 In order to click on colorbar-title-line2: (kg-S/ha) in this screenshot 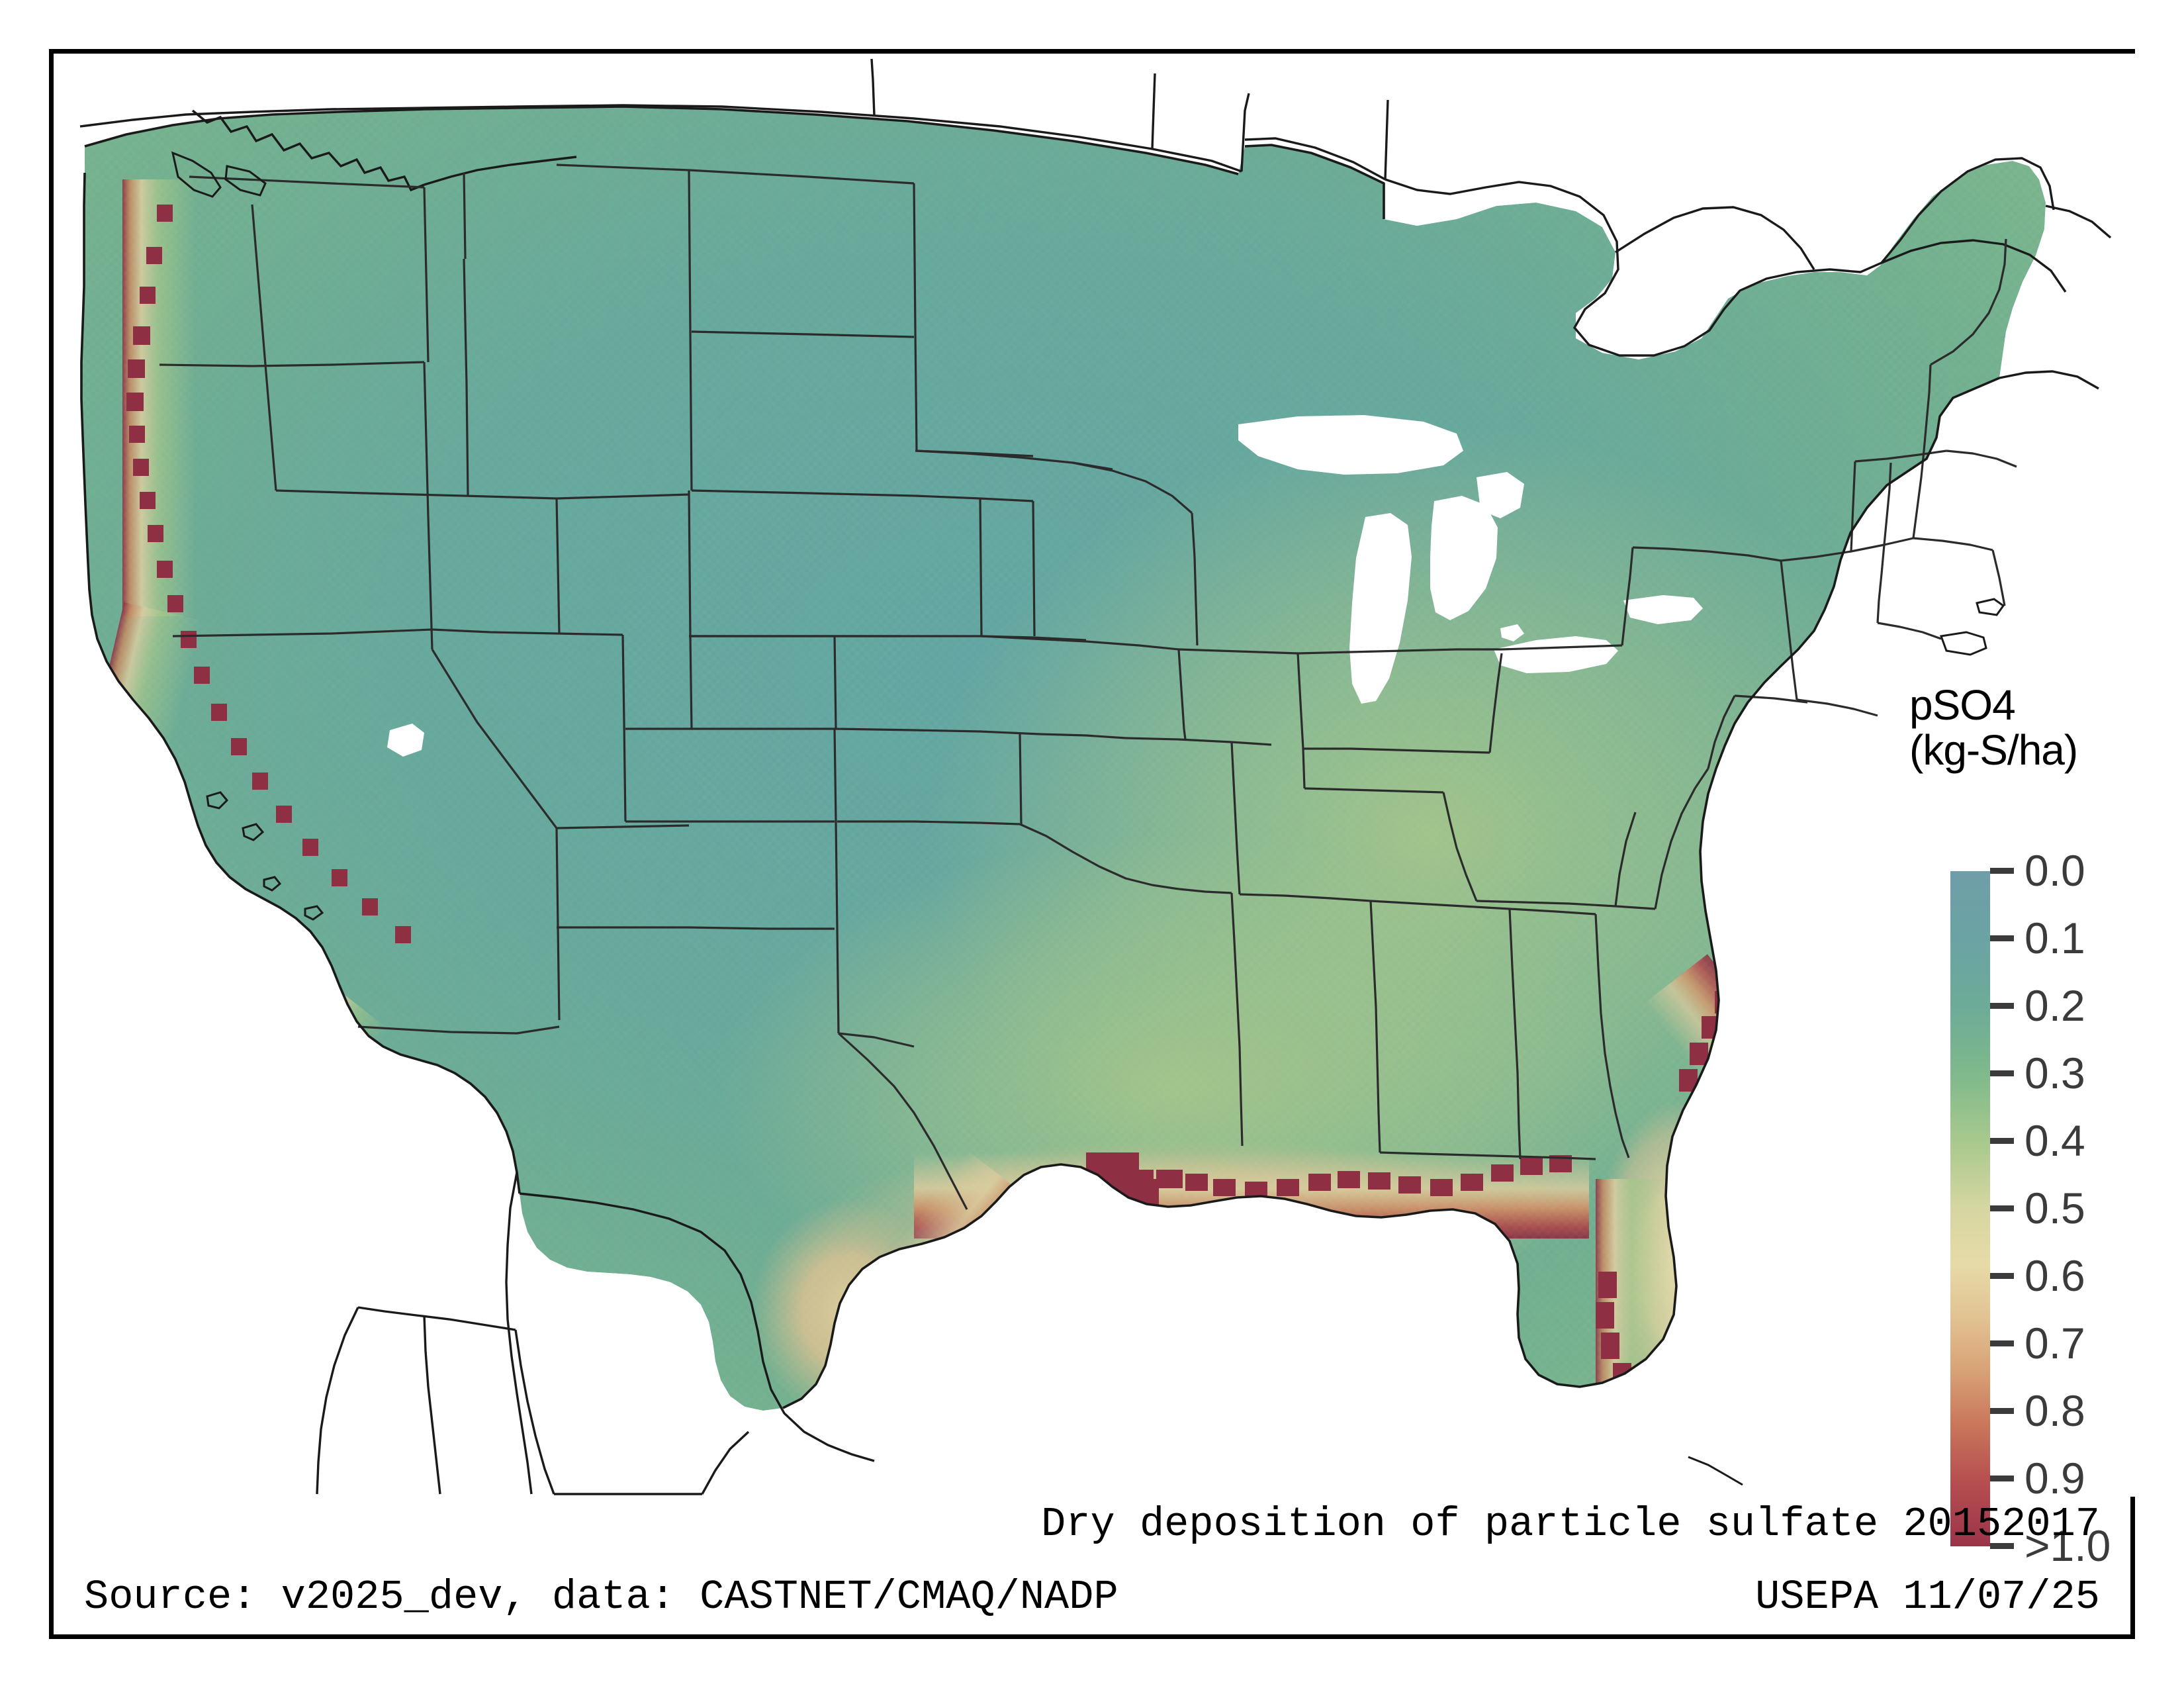, I will do `click(1994, 750)`.